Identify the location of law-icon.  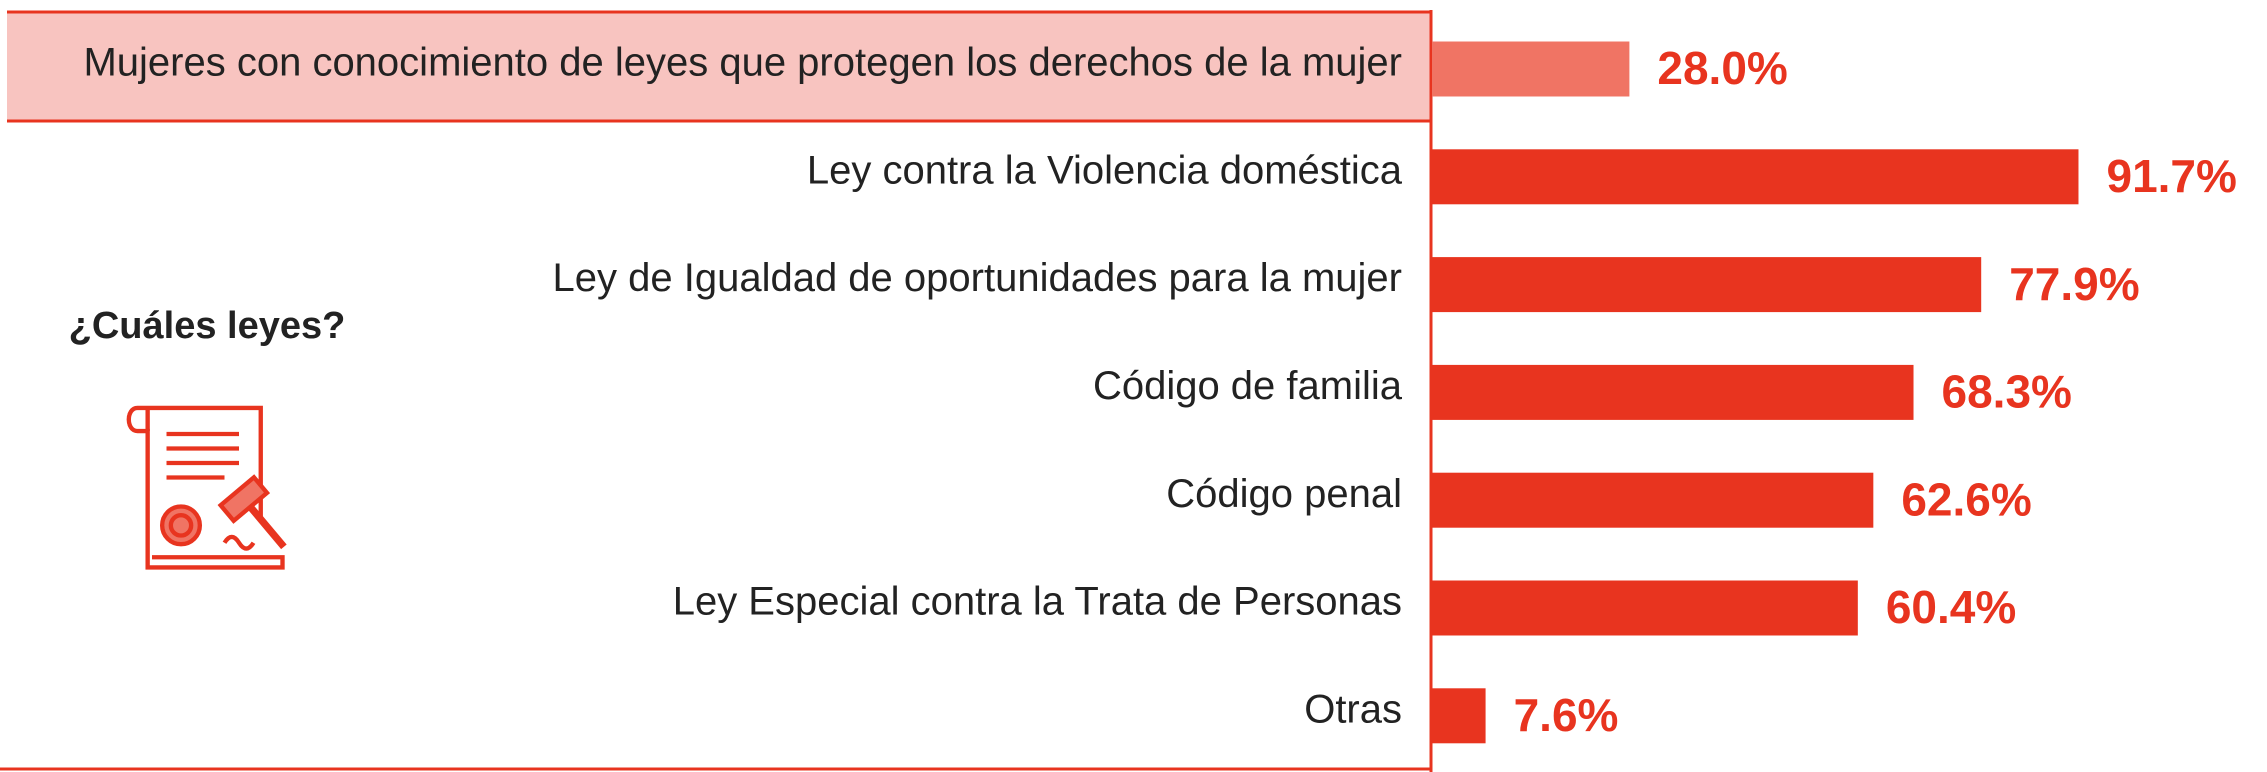
(206, 487).